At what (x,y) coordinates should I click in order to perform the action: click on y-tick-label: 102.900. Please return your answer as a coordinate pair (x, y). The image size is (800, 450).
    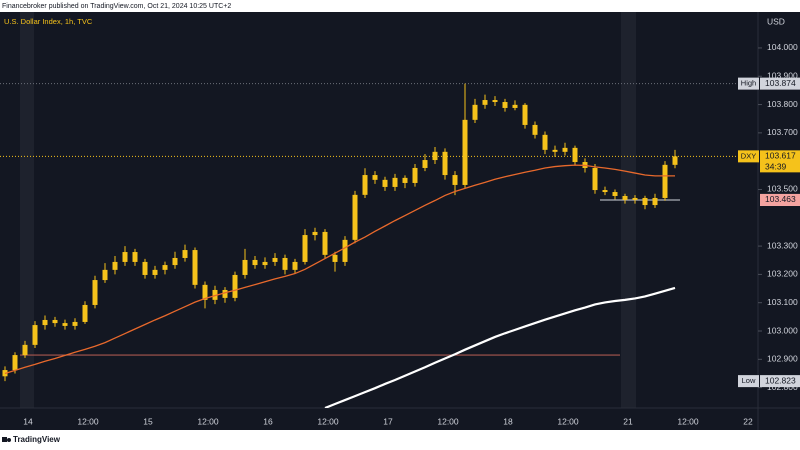
    Looking at the image, I should click on (782, 359).